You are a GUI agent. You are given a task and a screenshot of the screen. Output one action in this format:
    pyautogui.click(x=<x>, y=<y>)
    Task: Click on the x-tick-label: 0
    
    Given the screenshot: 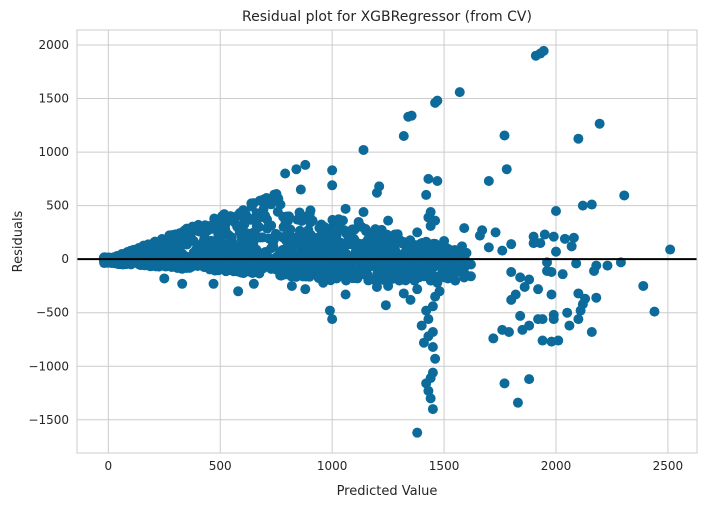 What is the action you would take?
    pyautogui.click(x=109, y=466)
    